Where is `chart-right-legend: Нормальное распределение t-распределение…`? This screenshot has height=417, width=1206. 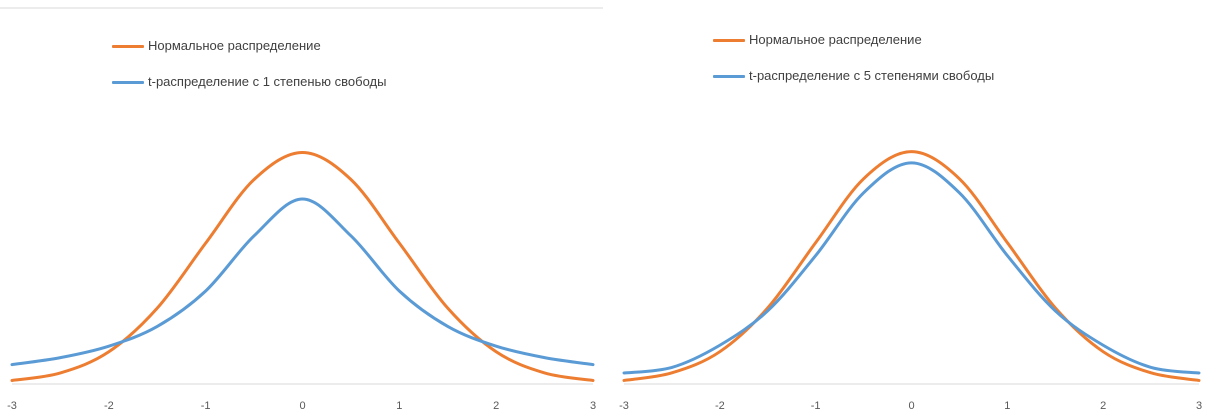
chart-right-legend: Нормальное распределение t-распределение… is located at coordinates (853, 68).